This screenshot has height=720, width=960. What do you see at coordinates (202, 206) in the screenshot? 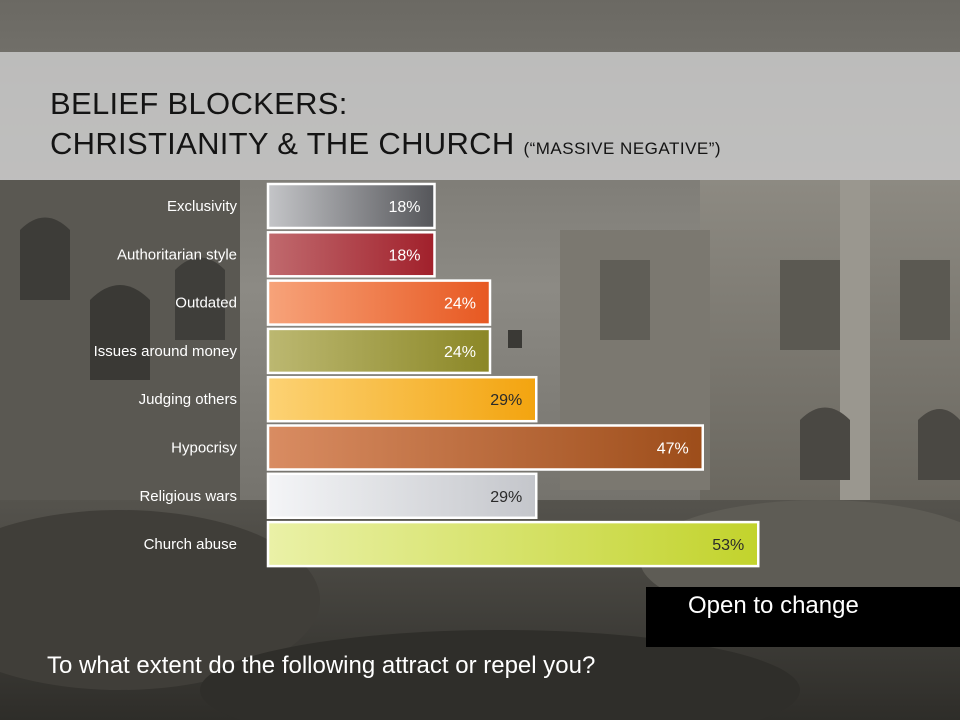
I see `category-label-0: Exclusivity` at bounding box center [202, 206].